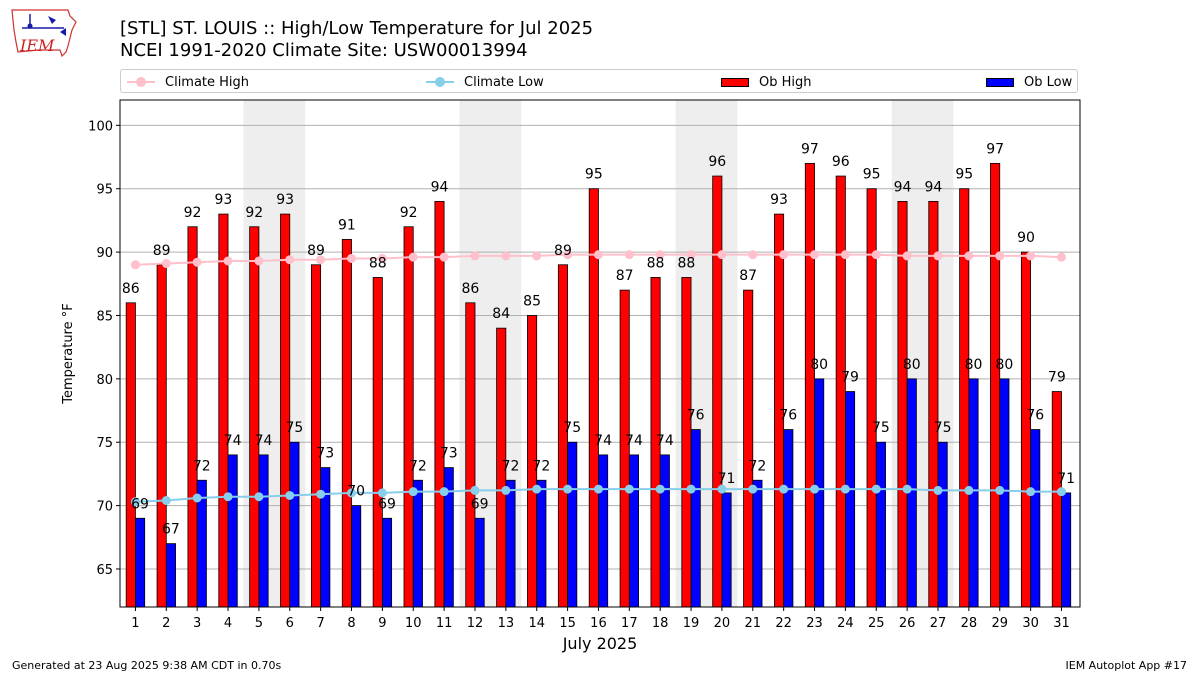 The width and height of the screenshot is (1200, 675). I want to click on chart-legend: Climate High Climate Low Ob High Ob Low, so click(599, 81).